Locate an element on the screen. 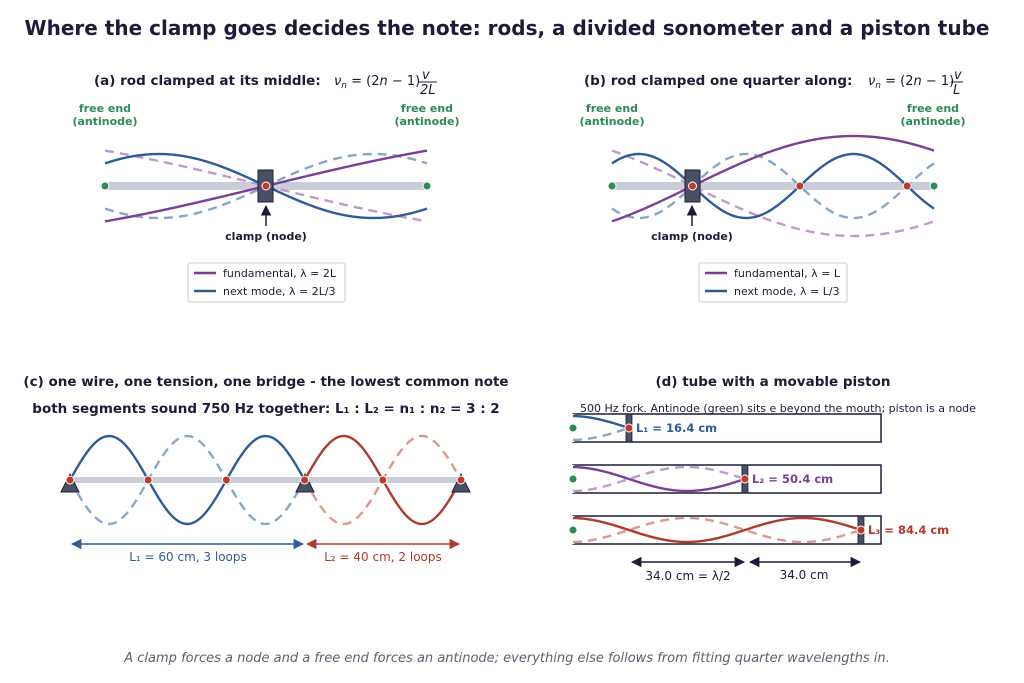 This screenshot has height=683, width=1024. panel-b-formula: νn = (2n − 1) is located at coordinates (911, 82).